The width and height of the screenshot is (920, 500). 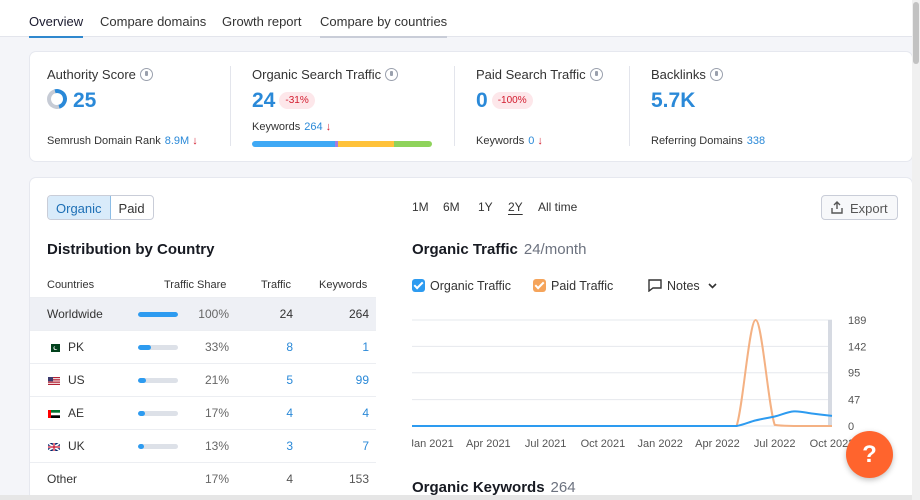 I want to click on range-1y: 1Y, so click(x=485, y=207).